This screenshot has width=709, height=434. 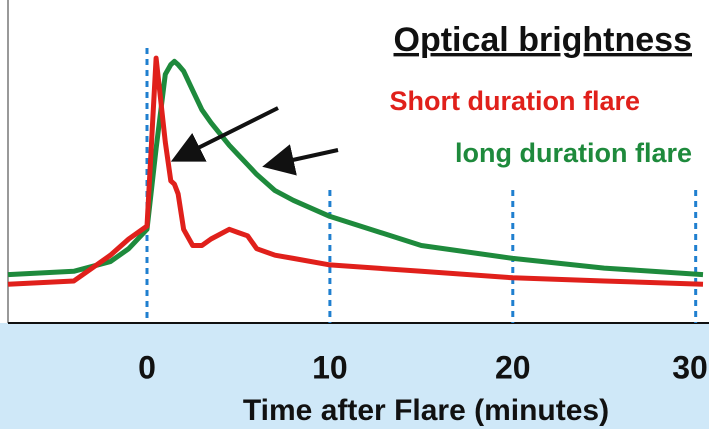 I want to click on annotation: long duration flare, so click(x=573, y=153).